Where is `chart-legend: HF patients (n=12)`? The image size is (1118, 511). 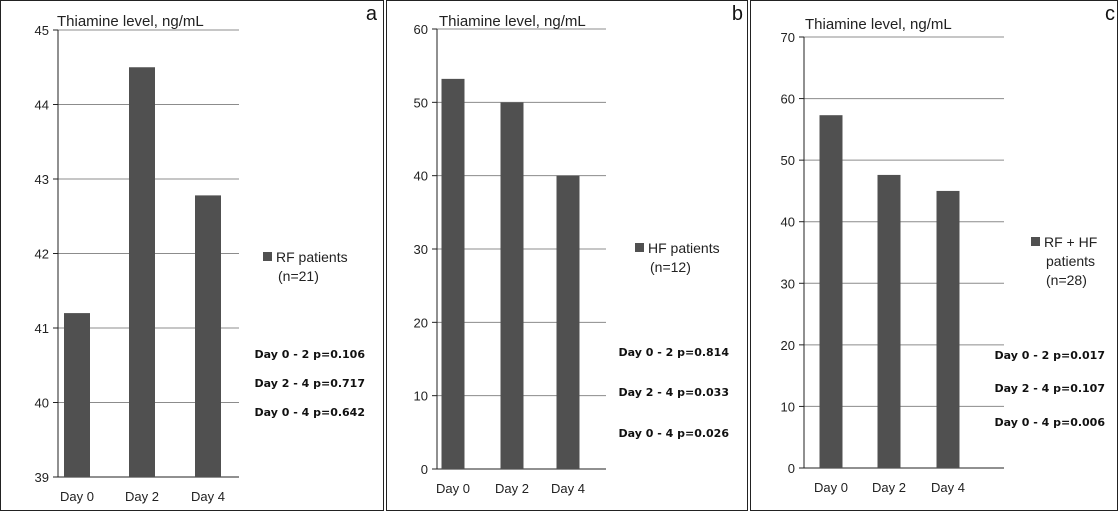 chart-legend: HF patients (n=12) is located at coordinates (677, 258).